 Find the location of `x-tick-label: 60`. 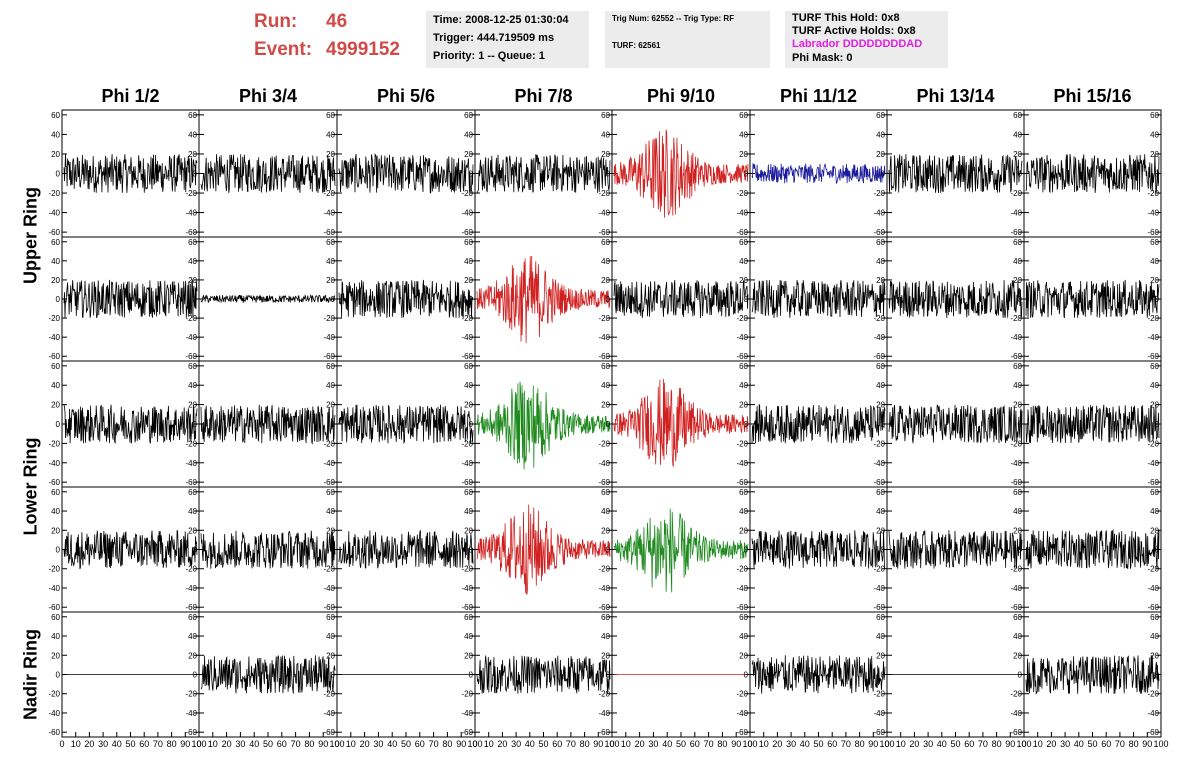

x-tick-label: 60 is located at coordinates (695, 744).